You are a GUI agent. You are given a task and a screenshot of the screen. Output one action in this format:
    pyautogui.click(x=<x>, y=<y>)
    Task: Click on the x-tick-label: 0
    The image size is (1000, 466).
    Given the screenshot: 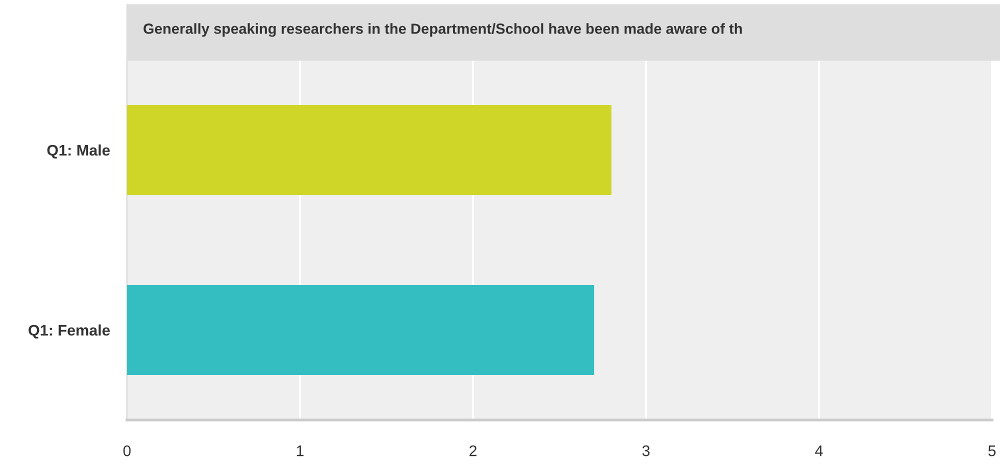 What is the action you would take?
    pyautogui.click(x=127, y=450)
    